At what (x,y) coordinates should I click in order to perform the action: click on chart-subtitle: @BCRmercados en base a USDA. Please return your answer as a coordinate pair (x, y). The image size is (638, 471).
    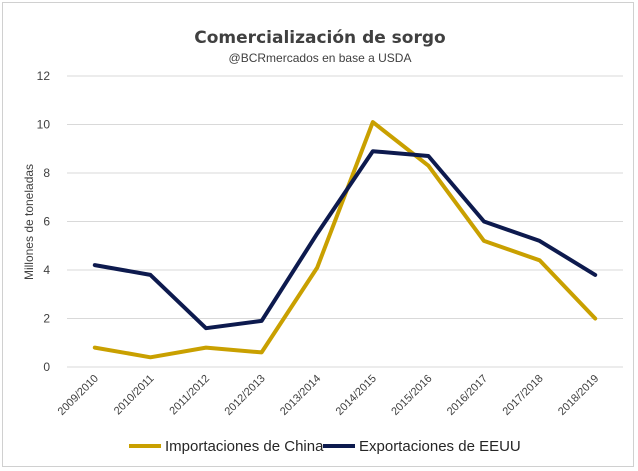
    Looking at the image, I should click on (320, 58).